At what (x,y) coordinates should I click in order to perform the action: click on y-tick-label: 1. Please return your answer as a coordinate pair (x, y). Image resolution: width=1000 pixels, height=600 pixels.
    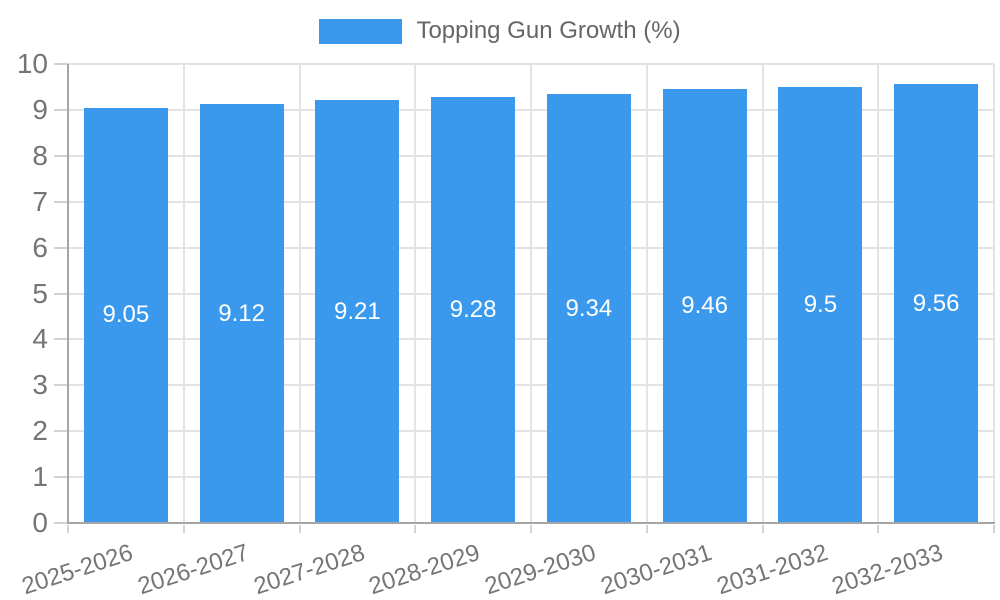
    Looking at the image, I should click on (40, 477).